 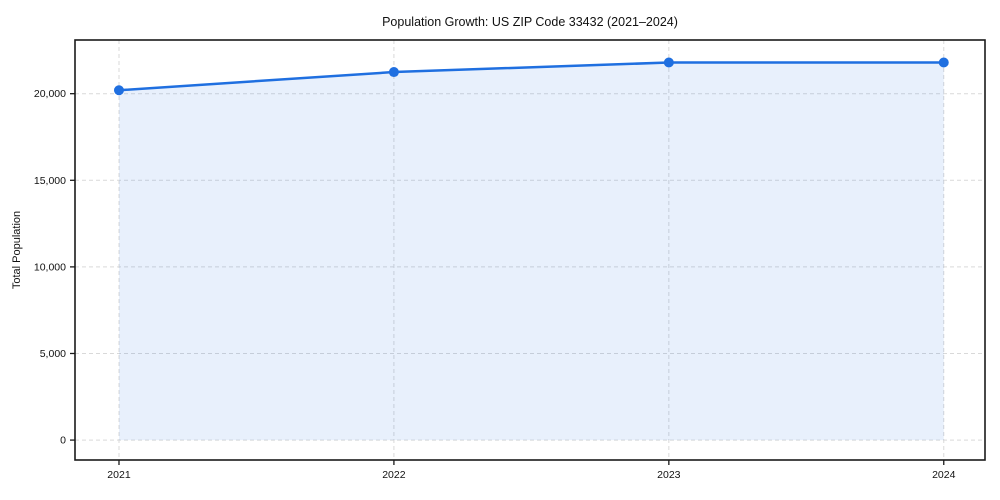 What do you see at coordinates (944, 475) in the screenshot?
I see `x-tick-label: 2024` at bounding box center [944, 475].